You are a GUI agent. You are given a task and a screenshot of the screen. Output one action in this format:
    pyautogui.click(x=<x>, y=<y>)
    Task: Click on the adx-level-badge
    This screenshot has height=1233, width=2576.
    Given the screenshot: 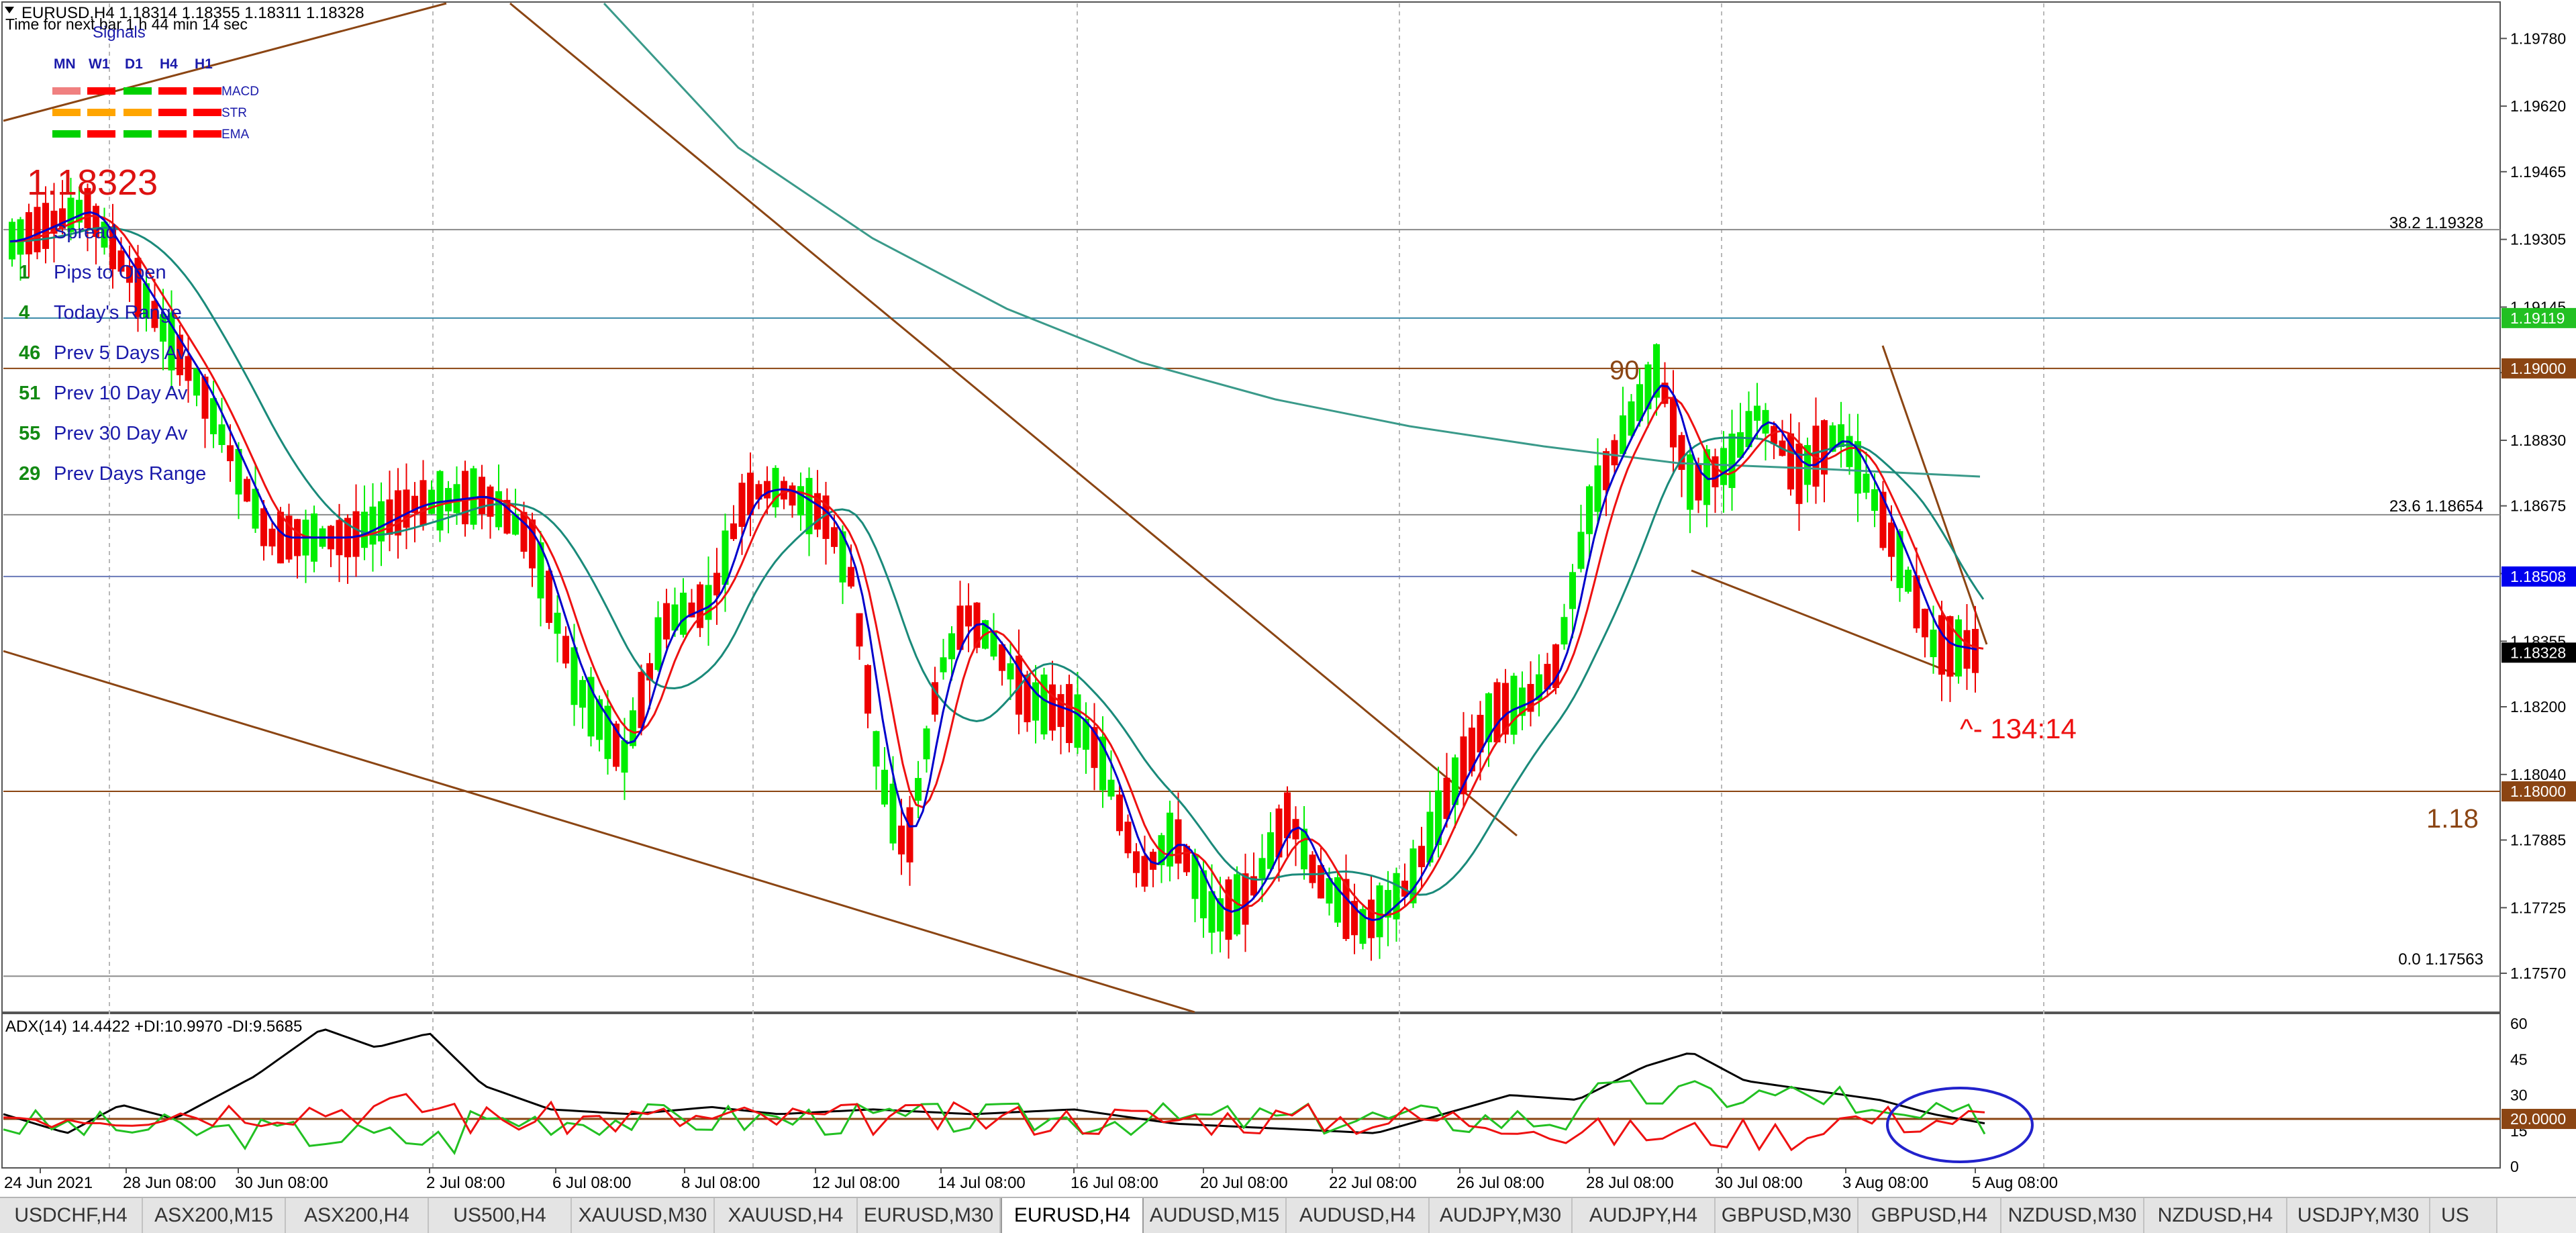 What is the action you would take?
    pyautogui.click(x=2538, y=1119)
    